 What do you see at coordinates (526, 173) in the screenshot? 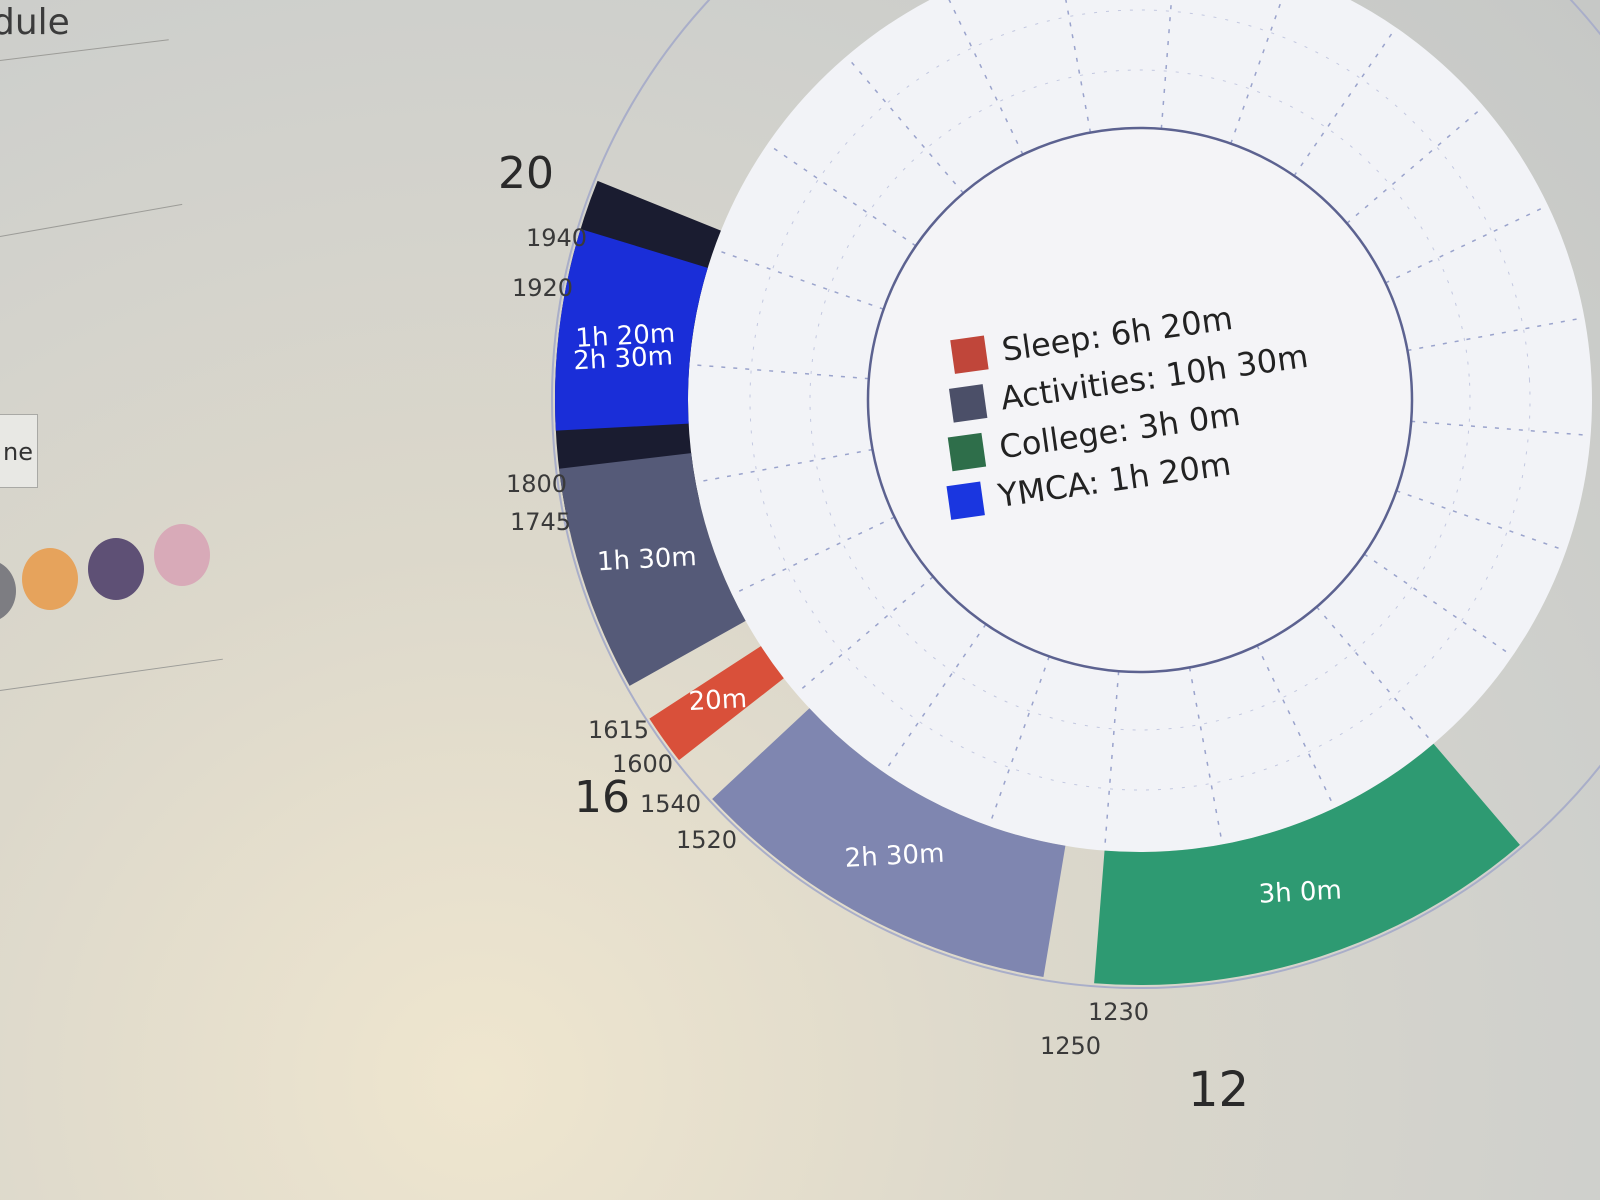
I see `hour-label: 20` at bounding box center [526, 173].